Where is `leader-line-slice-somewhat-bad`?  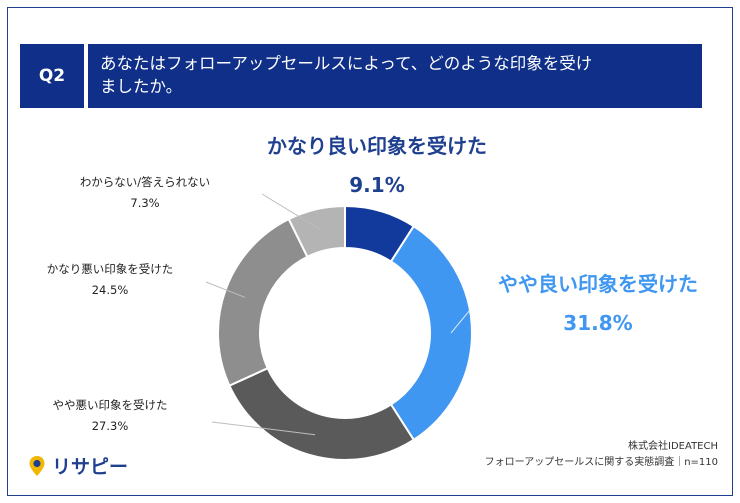
leader-line-slice-somewhat-bad is located at coordinates (263, 428).